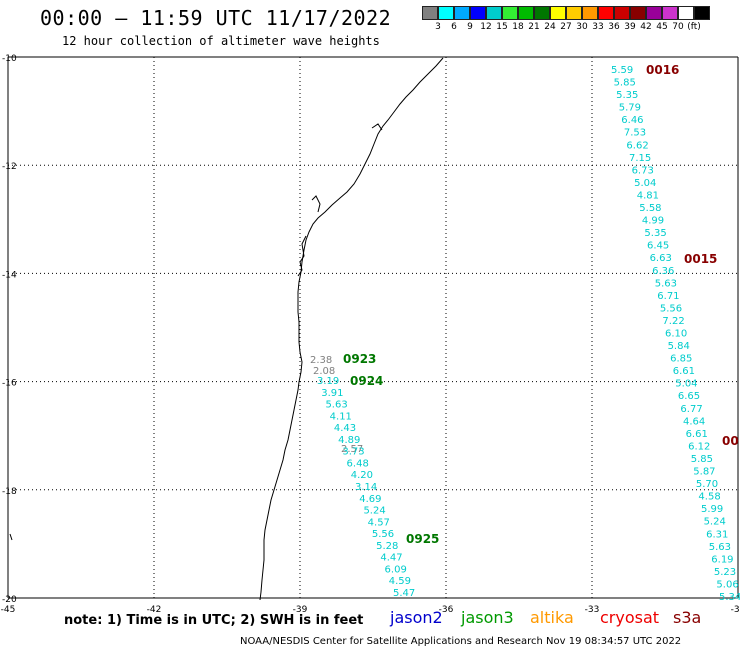  What do you see at coordinates (345, 428) in the screenshot?
I see `swh-value: 4.43` at bounding box center [345, 428].